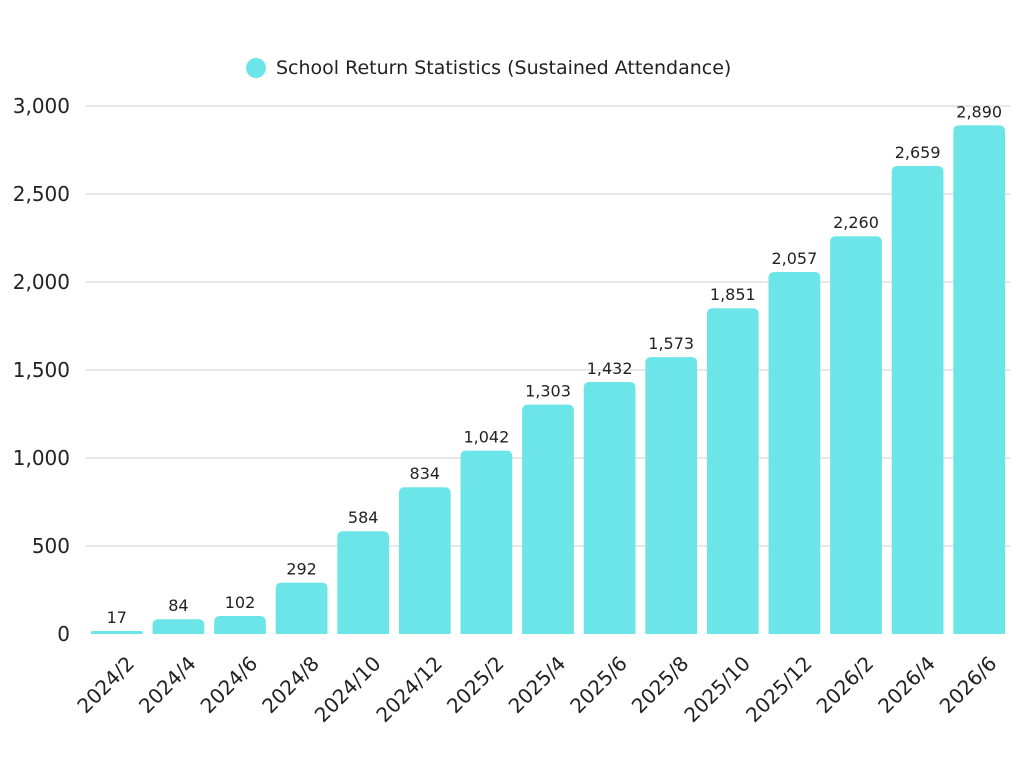 This screenshot has height=768, width=1024. I want to click on y-tick-label: 1,000, so click(41, 458).